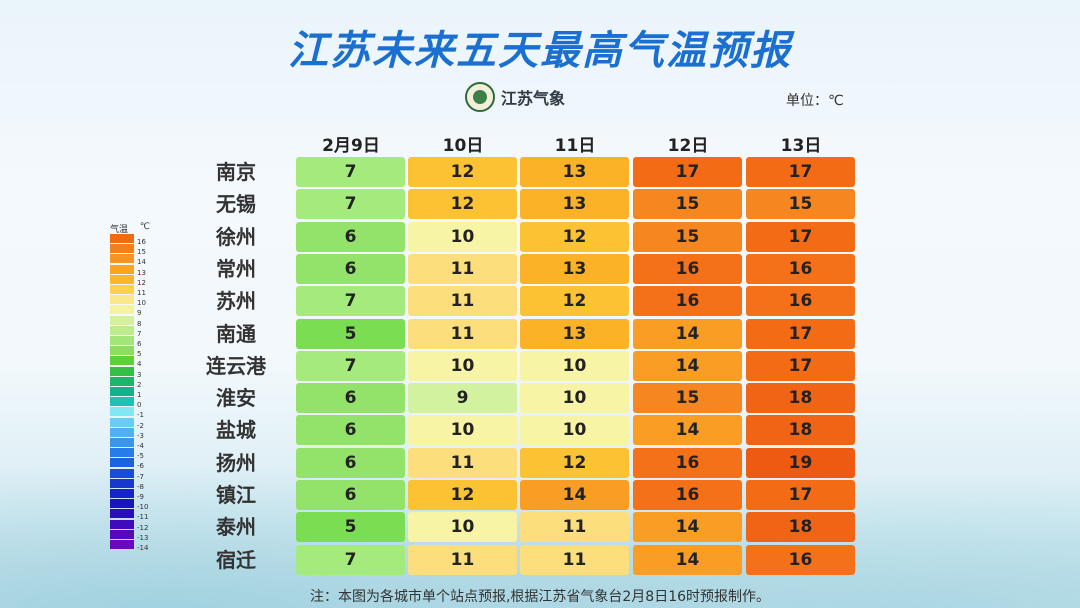  What do you see at coordinates (143, 517) in the screenshot?
I see `legend-label: -11` at bounding box center [143, 517].